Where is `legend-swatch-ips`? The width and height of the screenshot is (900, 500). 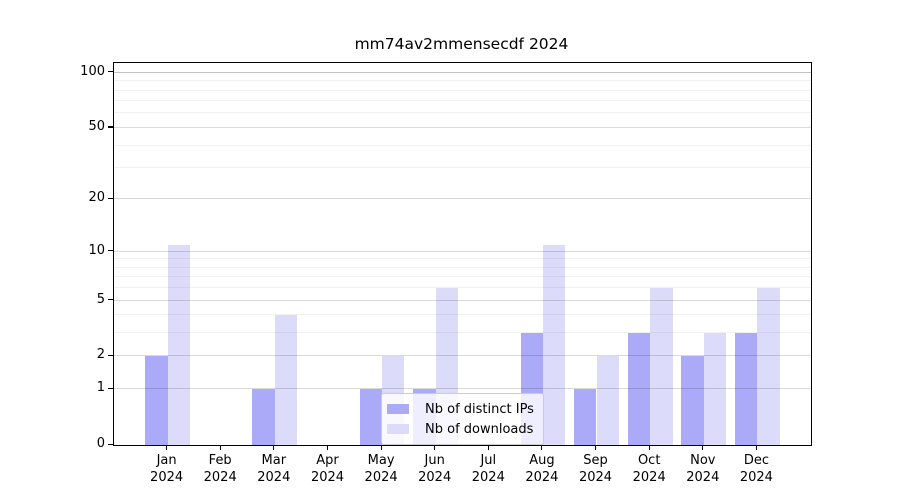 legend-swatch-ips is located at coordinates (398, 409).